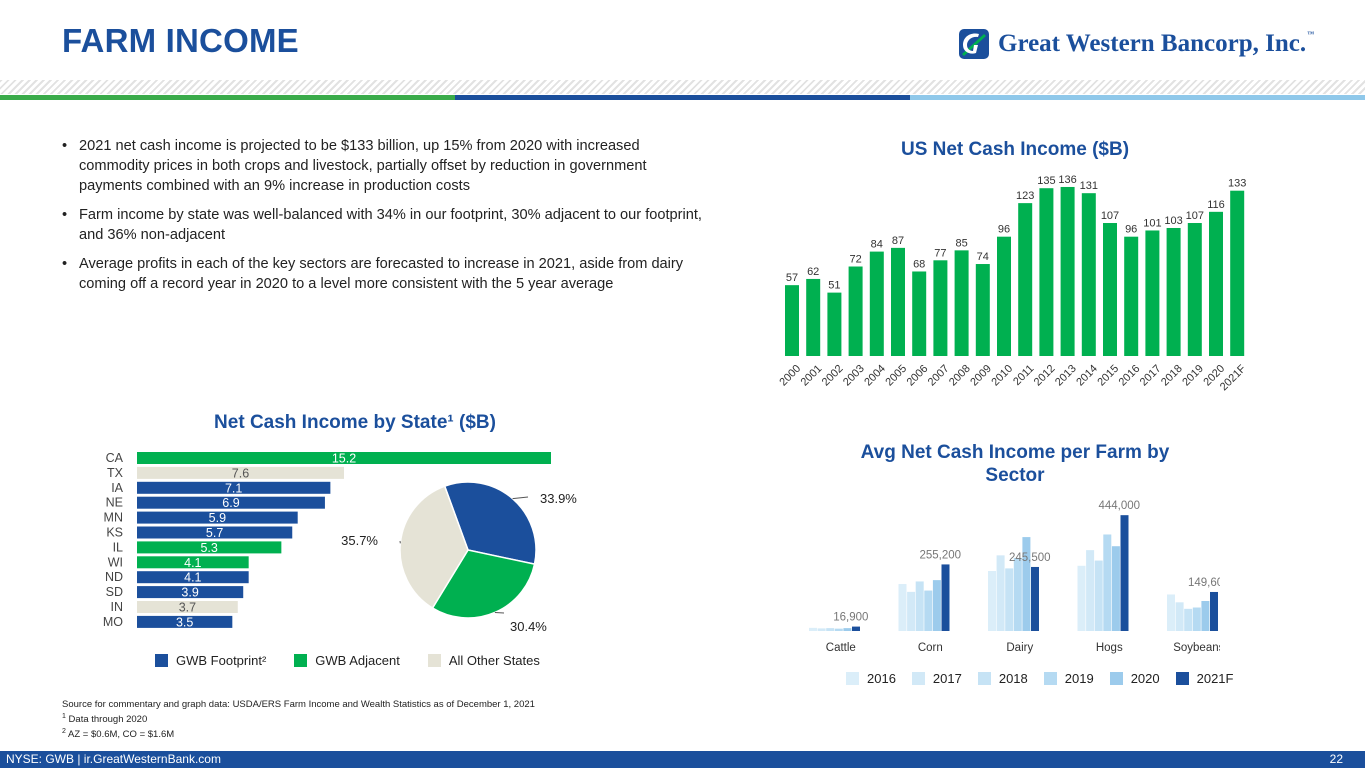  I want to click on state-value-label: 7.1, so click(233, 488).